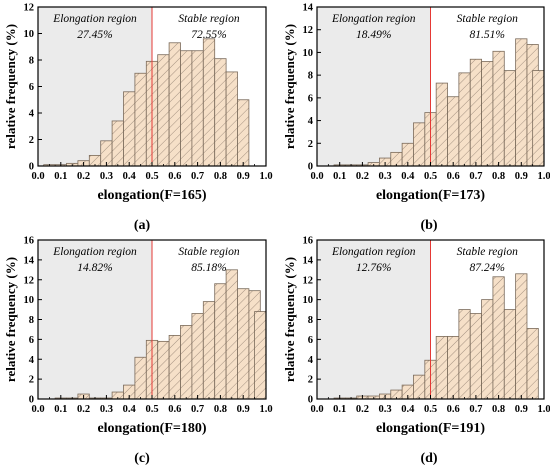  Describe the element at coordinates (310, 144) in the screenshot. I see `y-tick-label: 2` at that location.